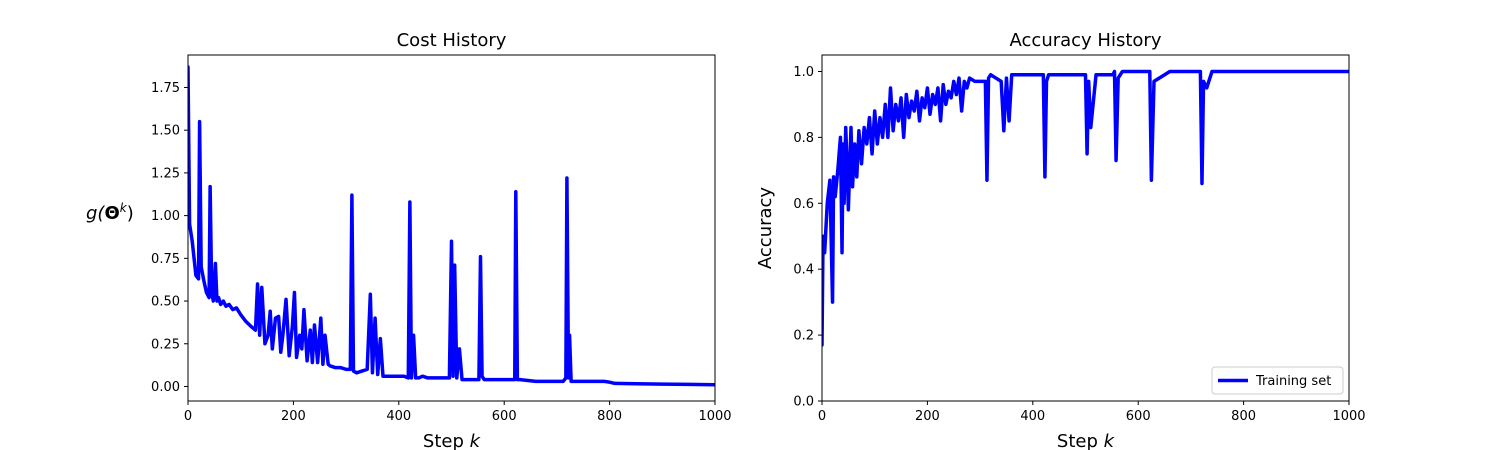 This screenshot has width=1500, height=450. Describe the element at coordinates (803, 336) in the screenshot. I see `accuracy-y-tick-label: 0.2` at that location.